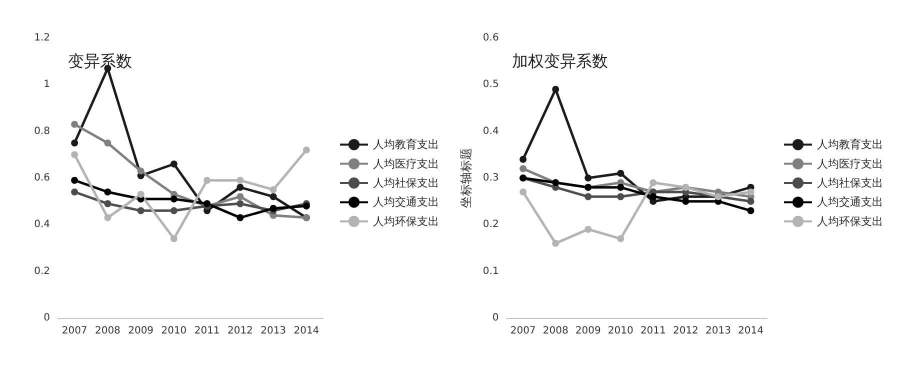  What do you see at coordinates (490, 178) in the screenshot?
I see `y-tick-label: 0.3` at bounding box center [490, 178].